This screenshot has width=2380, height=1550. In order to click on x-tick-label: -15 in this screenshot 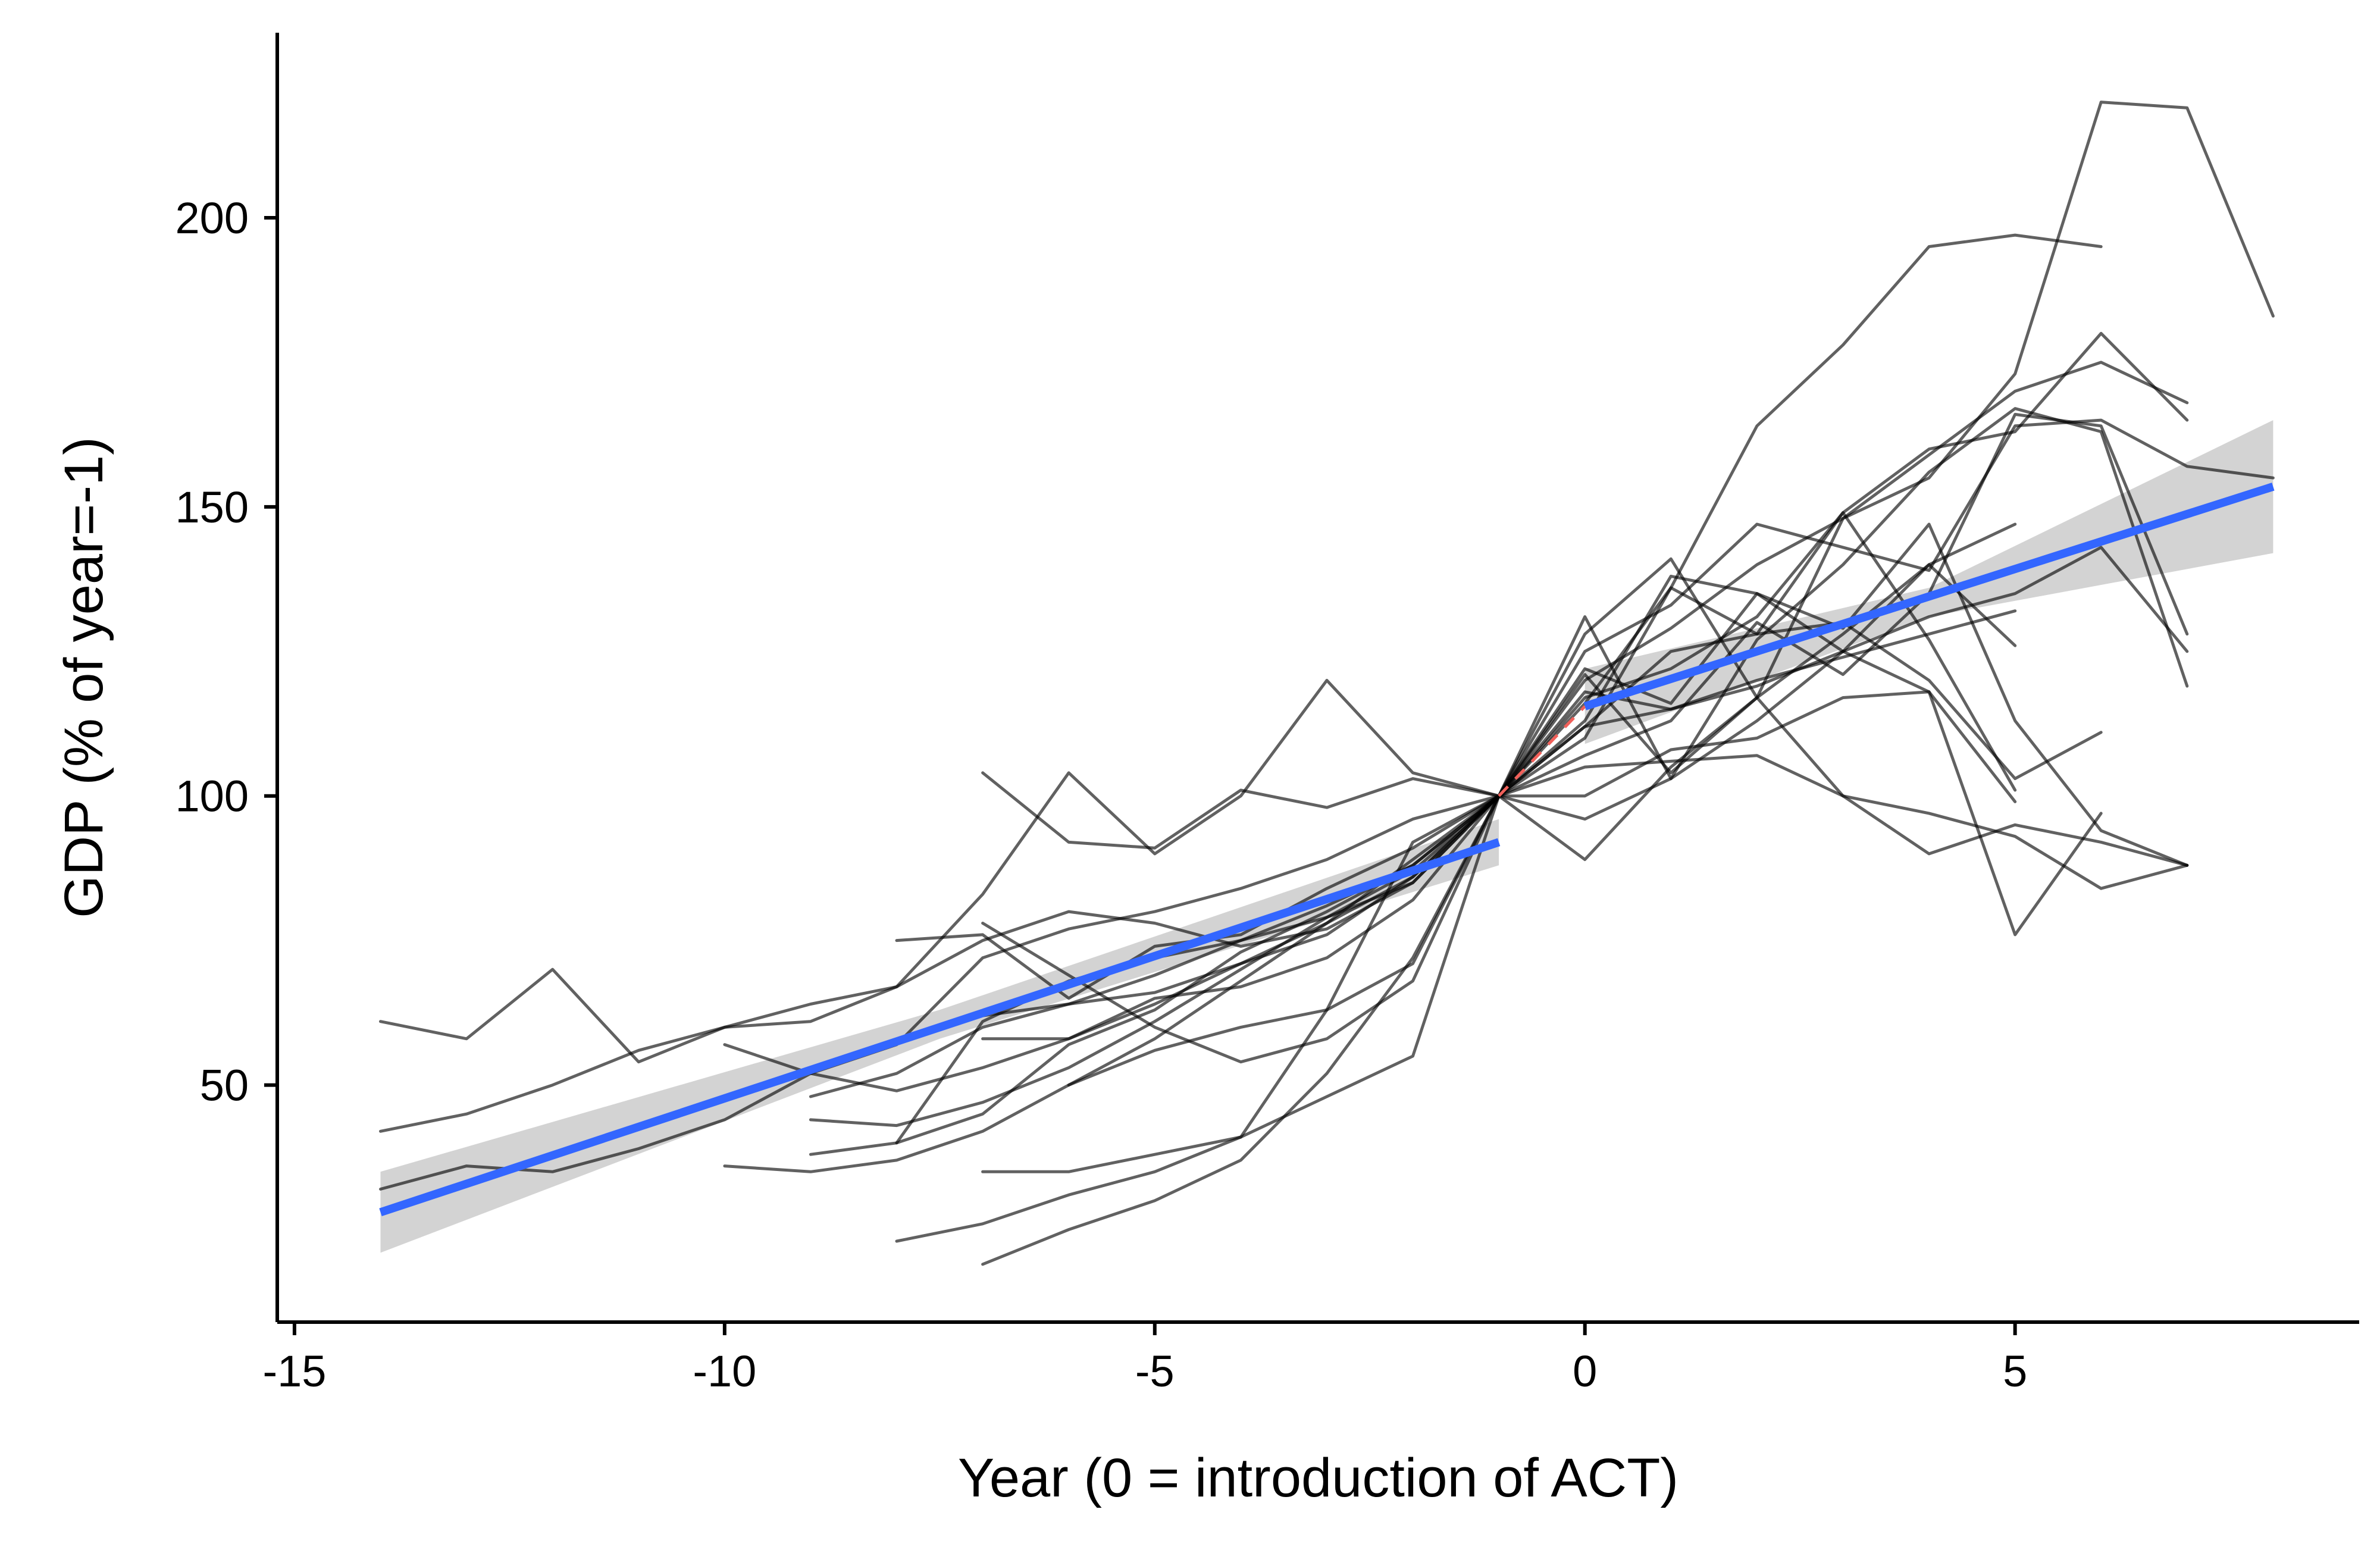, I will do `click(294, 1371)`.